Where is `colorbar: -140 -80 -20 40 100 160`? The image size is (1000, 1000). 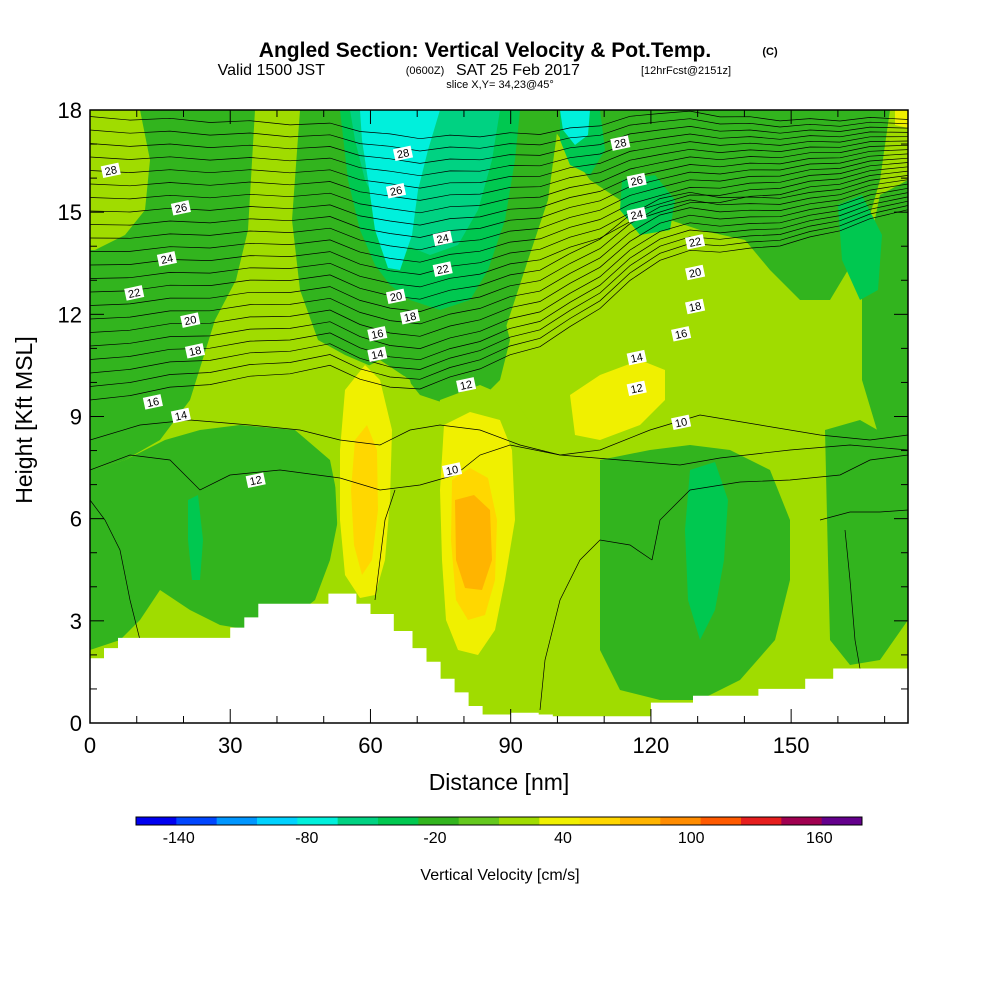
colorbar: -140 -80 -20 40 100 160 is located at coordinates (499, 831).